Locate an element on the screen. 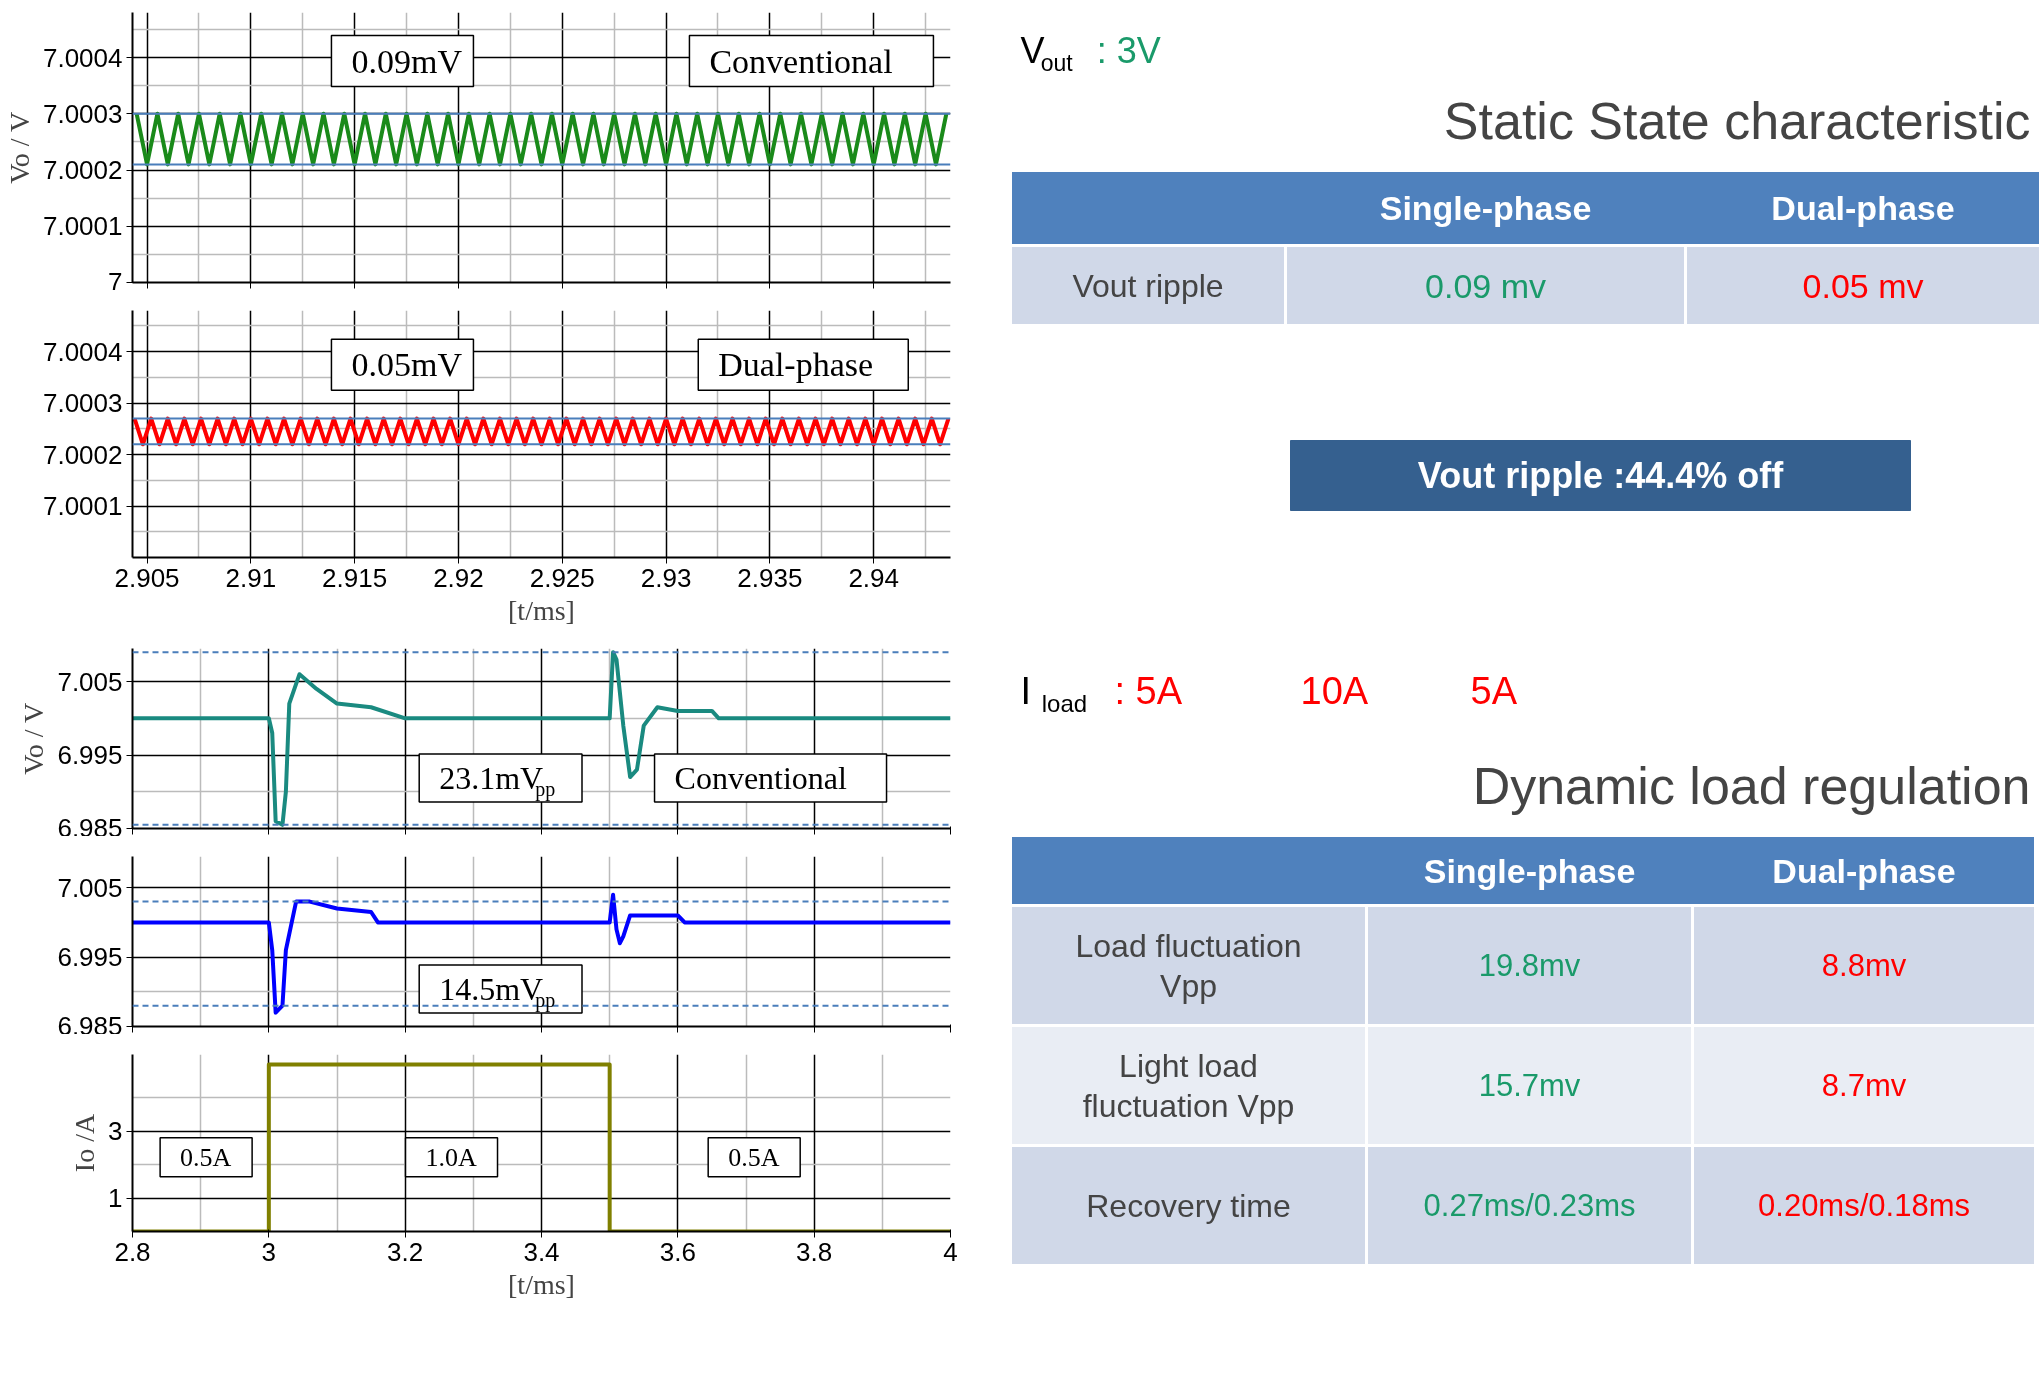 This screenshot has height=1394, width=2043. text: Dynamic load regulation is located at coordinates (1751, 785).